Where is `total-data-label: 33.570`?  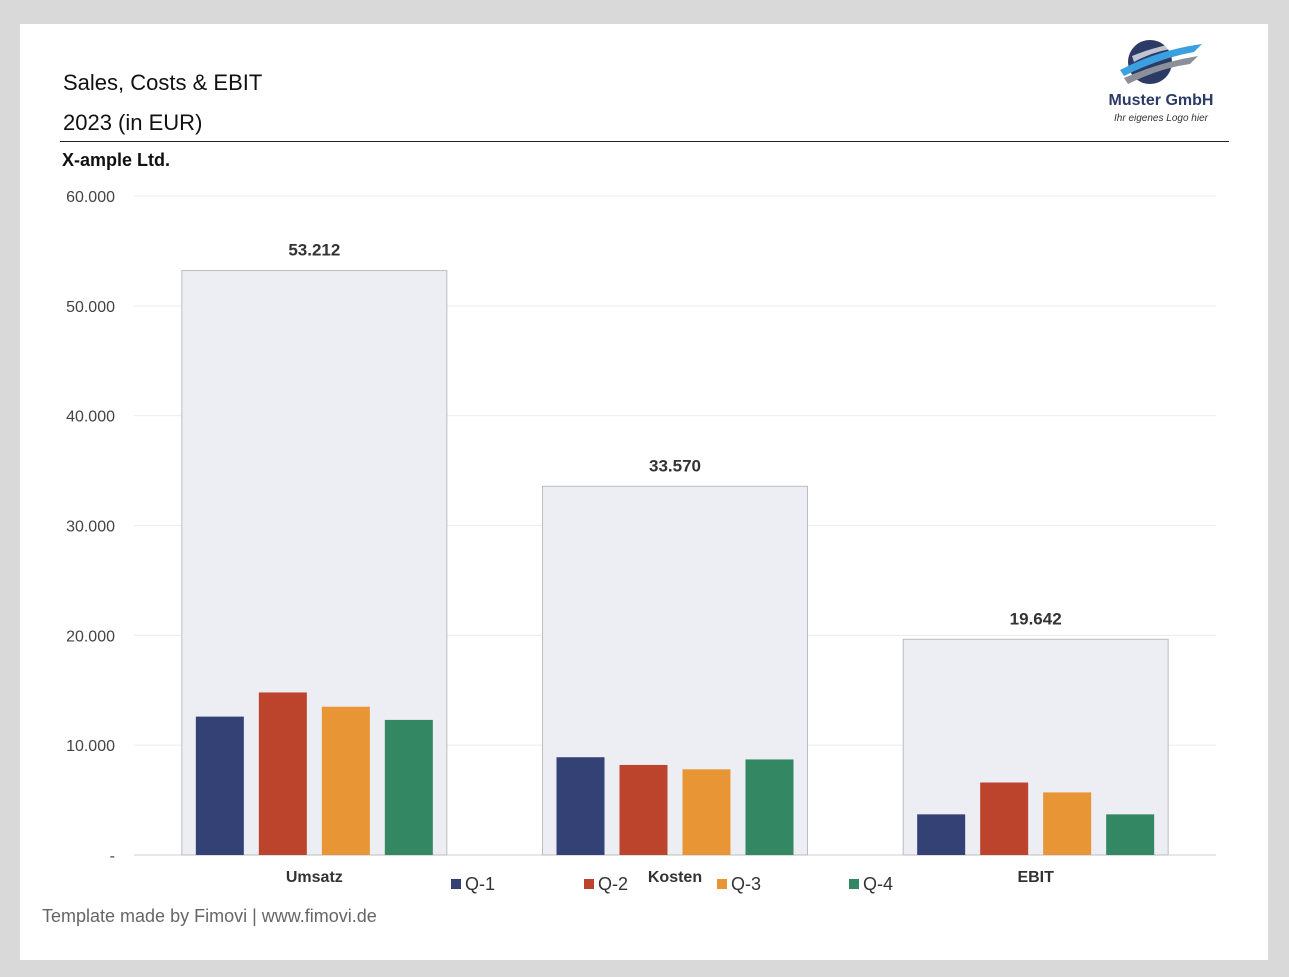
total-data-label: 33.570 is located at coordinates (675, 465).